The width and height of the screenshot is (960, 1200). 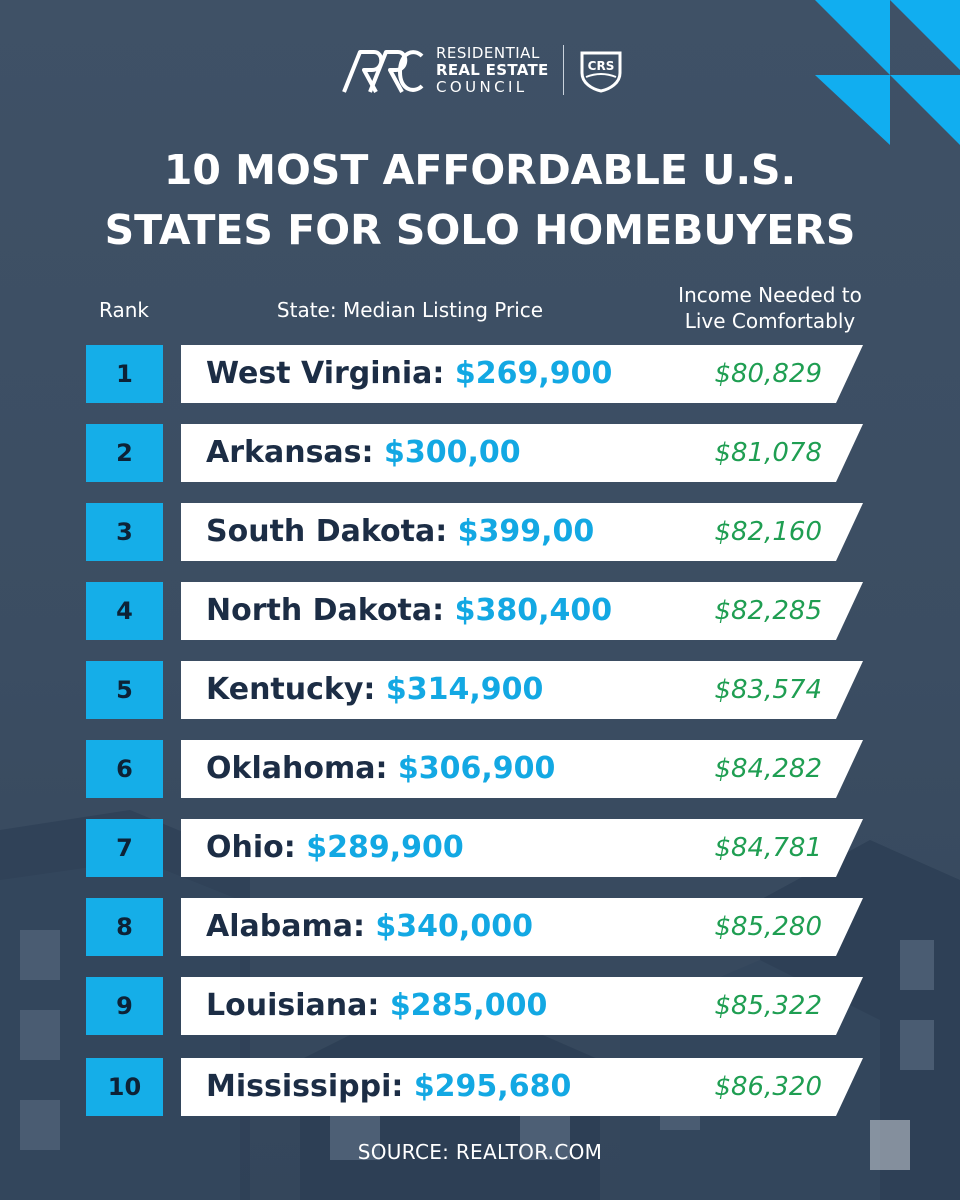 I want to click on list-item: 7 Ohio: $289,900 $84,781, so click(x=480, y=848).